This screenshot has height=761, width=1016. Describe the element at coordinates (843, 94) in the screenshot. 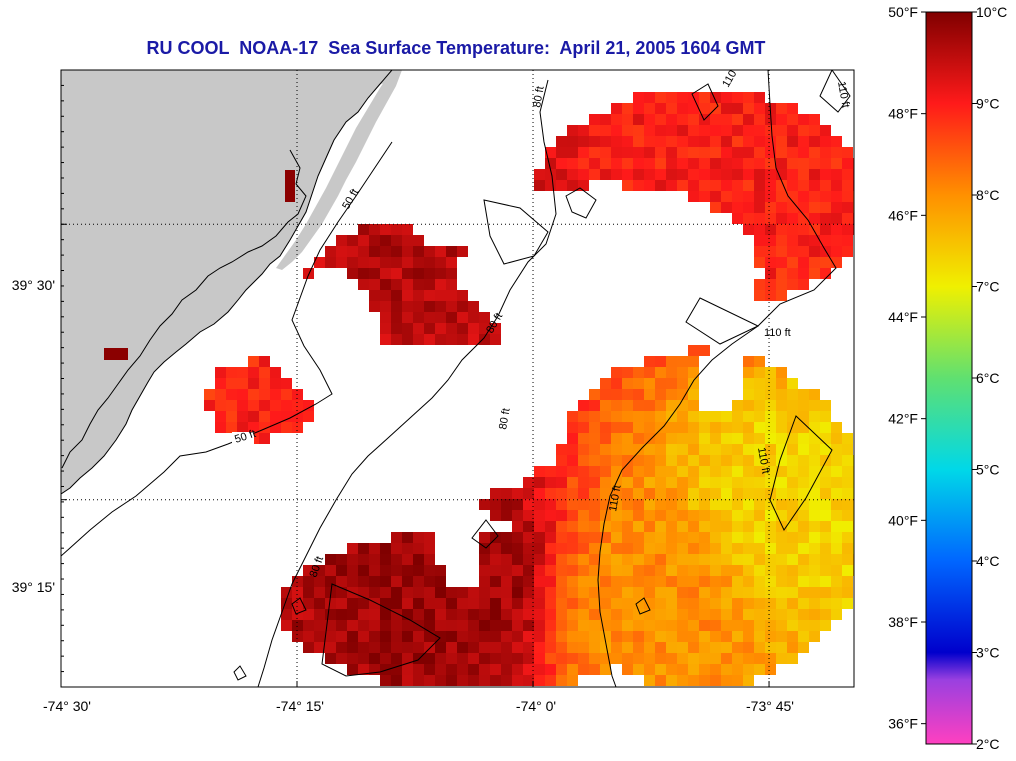

I see `contour-label-110ft-e: 110 ft` at that location.